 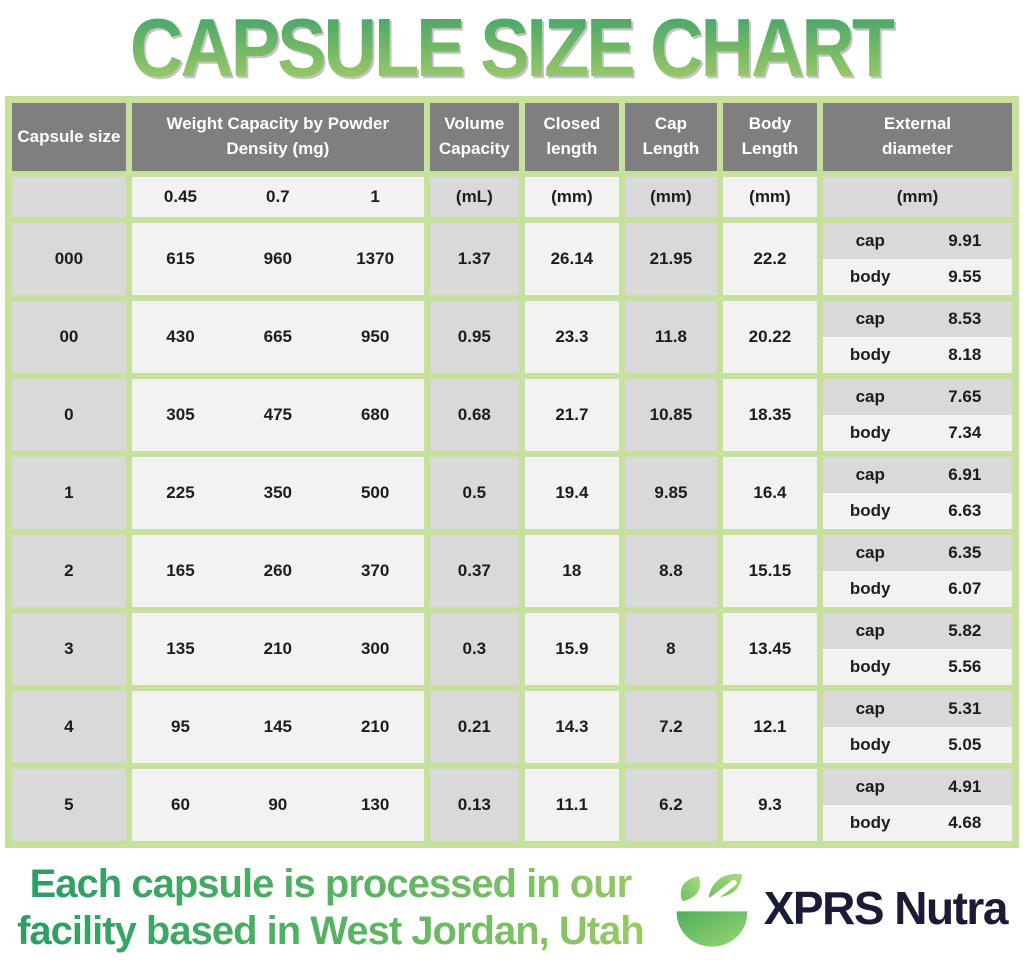 What do you see at coordinates (670, 571) in the screenshot?
I see `cap-length-cell: 8.8` at bounding box center [670, 571].